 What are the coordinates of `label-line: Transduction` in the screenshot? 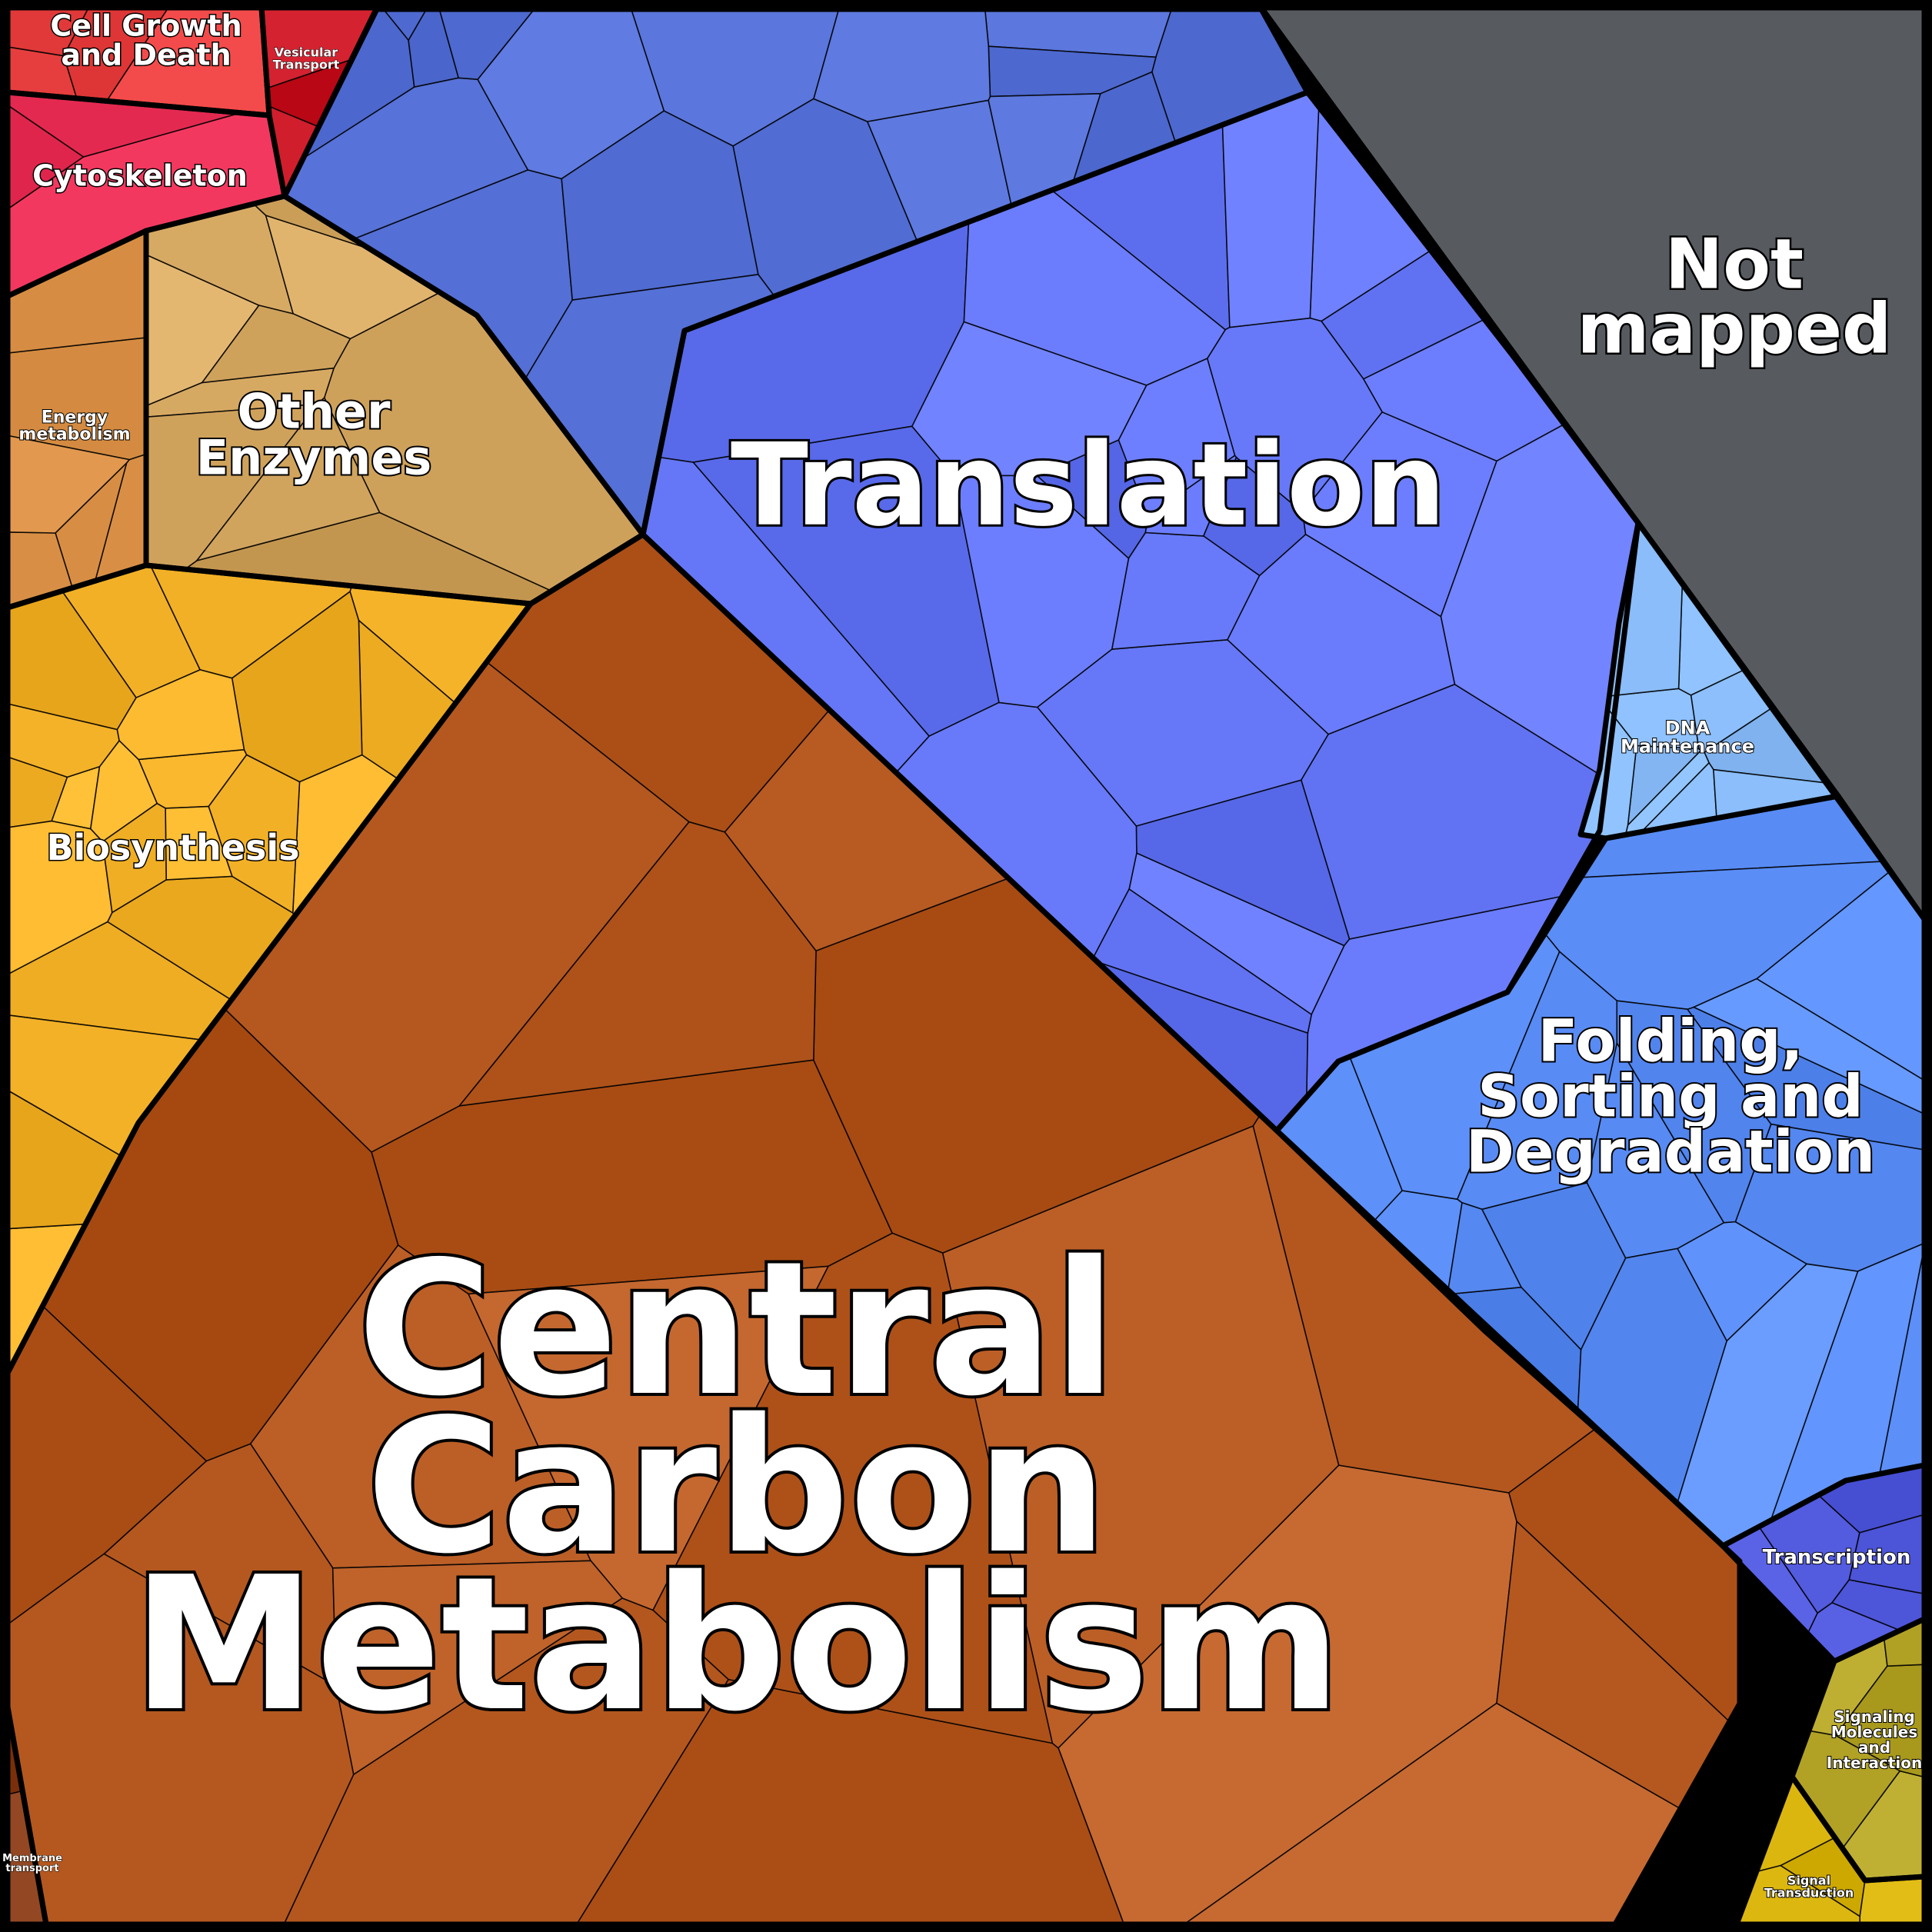 It's located at (1809, 1893).